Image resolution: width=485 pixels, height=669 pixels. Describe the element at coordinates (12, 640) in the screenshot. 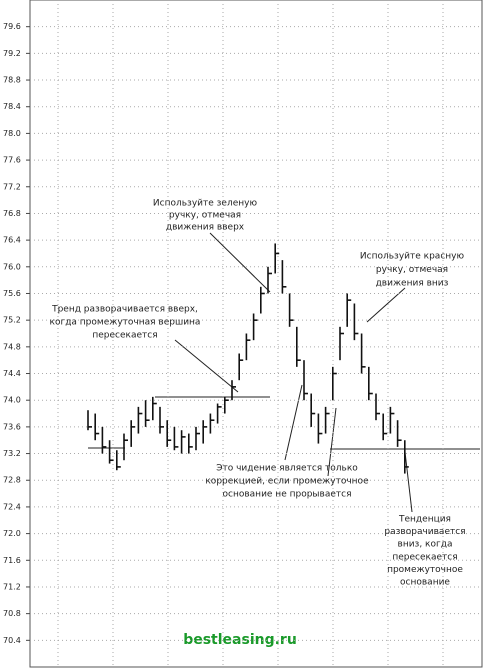

I see `y-tick-label: 70.4` at that location.